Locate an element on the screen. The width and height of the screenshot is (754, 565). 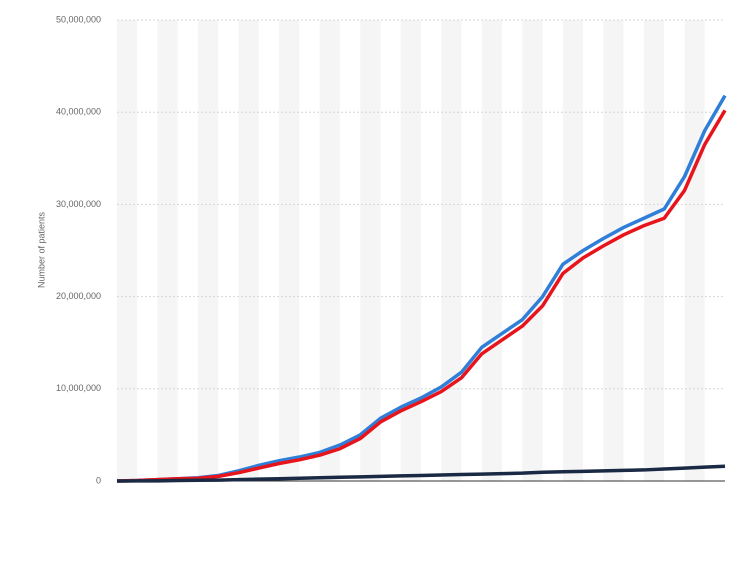
y-tick-label: 0 is located at coordinates (98, 480).